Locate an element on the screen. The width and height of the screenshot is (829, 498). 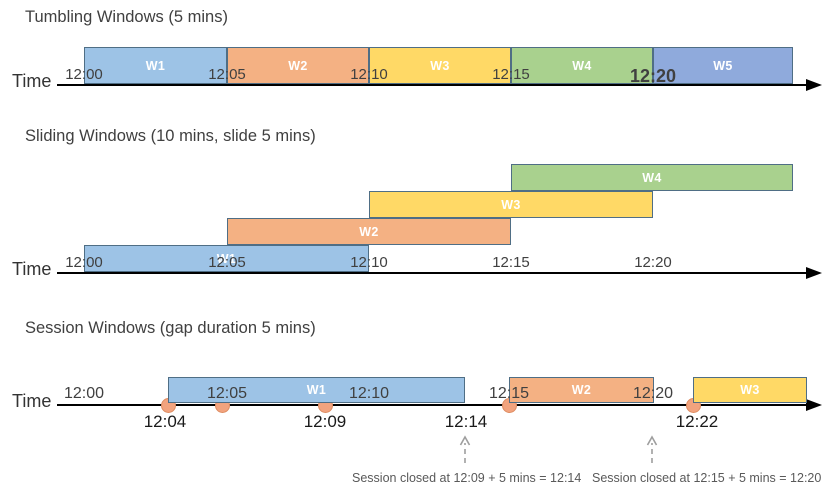
event-time-label-12:14: 12:14 is located at coordinates (466, 421).